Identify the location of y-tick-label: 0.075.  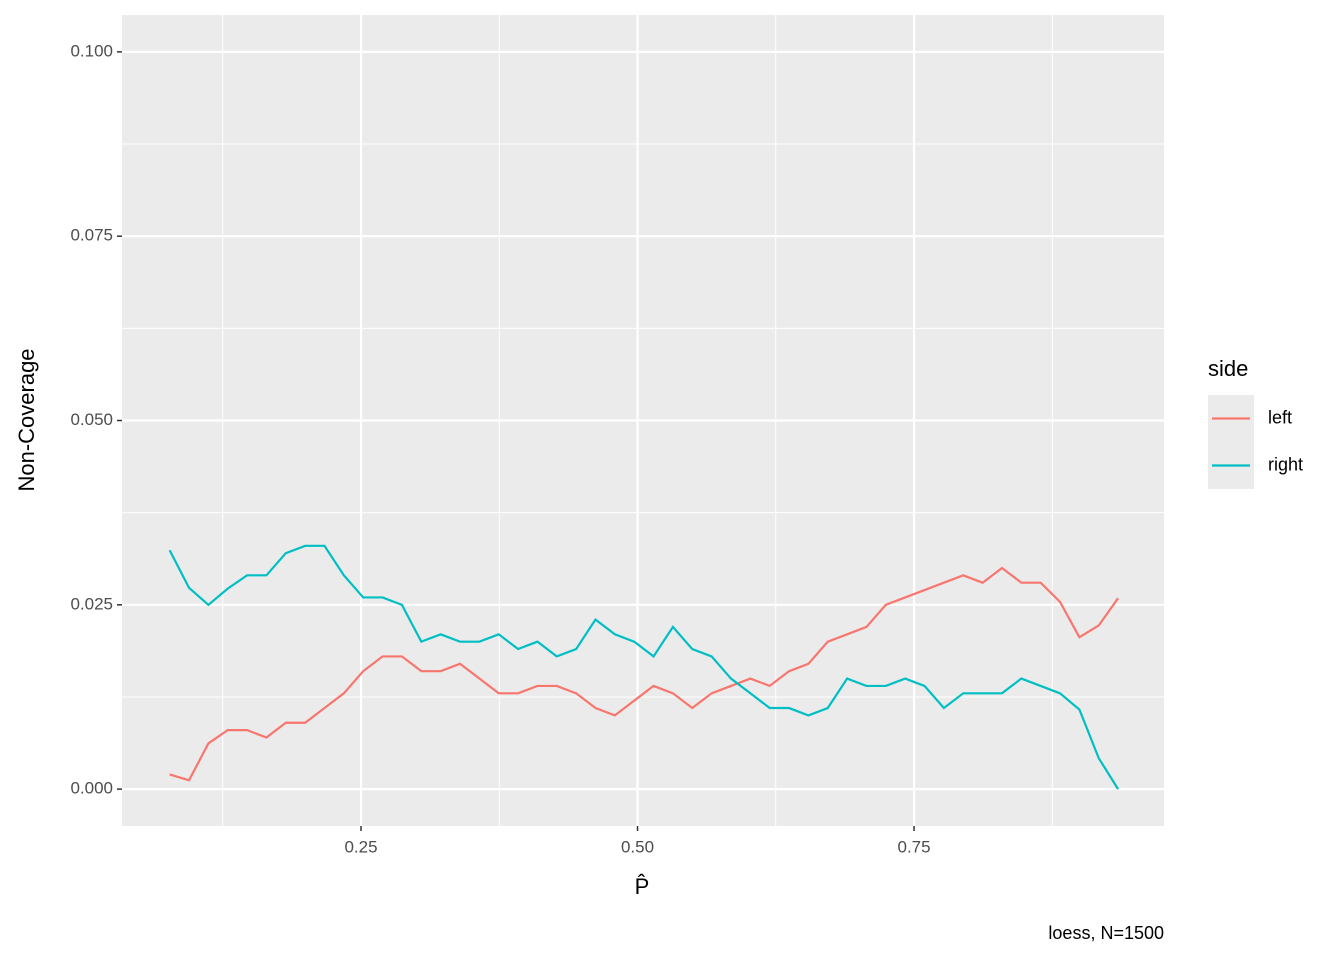
(91, 235).